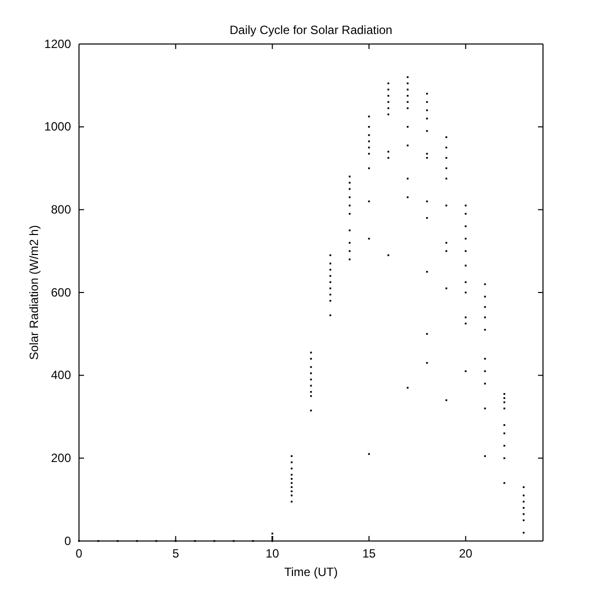 This screenshot has width=600, height=610. I want to click on y-tick-label: 200, so click(61, 458).